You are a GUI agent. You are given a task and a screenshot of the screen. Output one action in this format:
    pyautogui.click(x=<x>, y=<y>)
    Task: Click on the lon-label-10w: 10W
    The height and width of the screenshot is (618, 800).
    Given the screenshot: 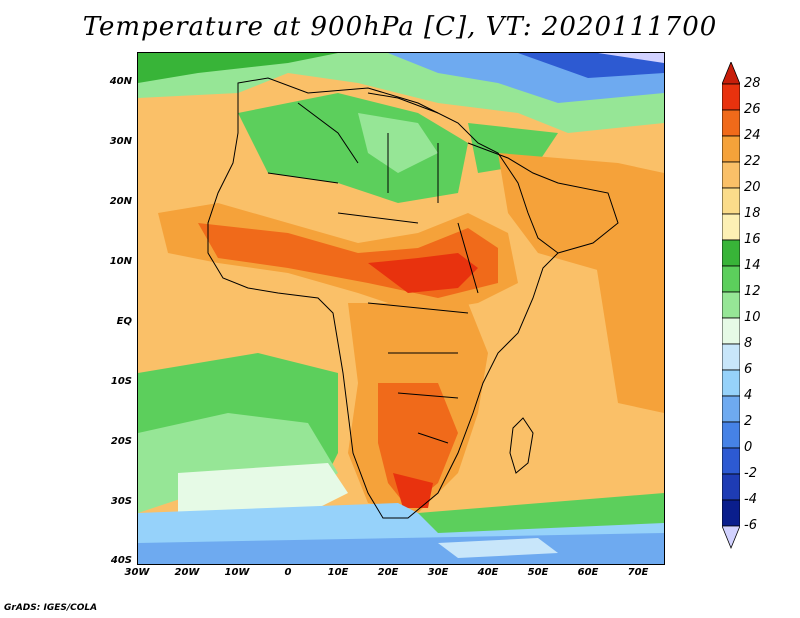 What is the action you would take?
    pyautogui.click(x=237, y=572)
    